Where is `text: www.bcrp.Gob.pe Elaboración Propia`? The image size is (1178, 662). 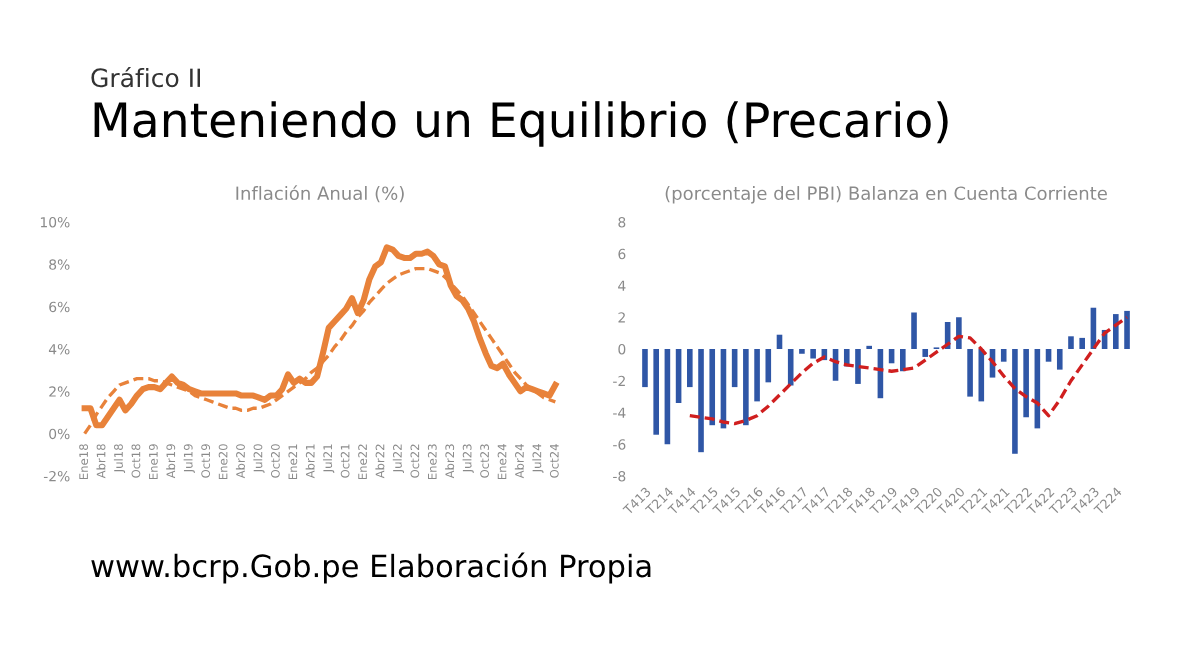 text: www.bcrp.Gob.pe Elaboración Propia is located at coordinates (371, 568).